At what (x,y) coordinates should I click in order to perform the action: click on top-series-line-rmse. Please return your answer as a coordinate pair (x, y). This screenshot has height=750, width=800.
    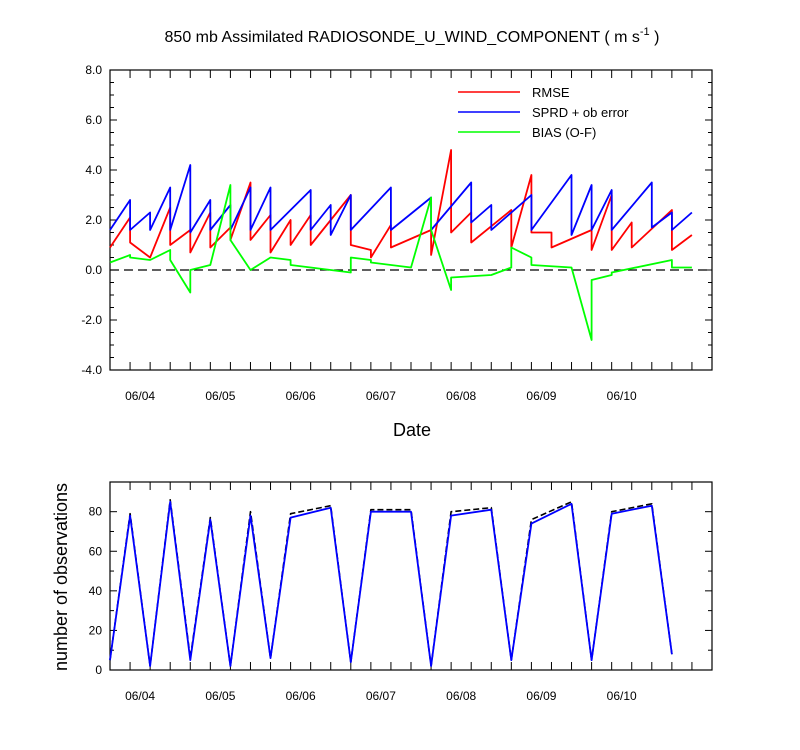
    Looking at the image, I should click on (401, 204).